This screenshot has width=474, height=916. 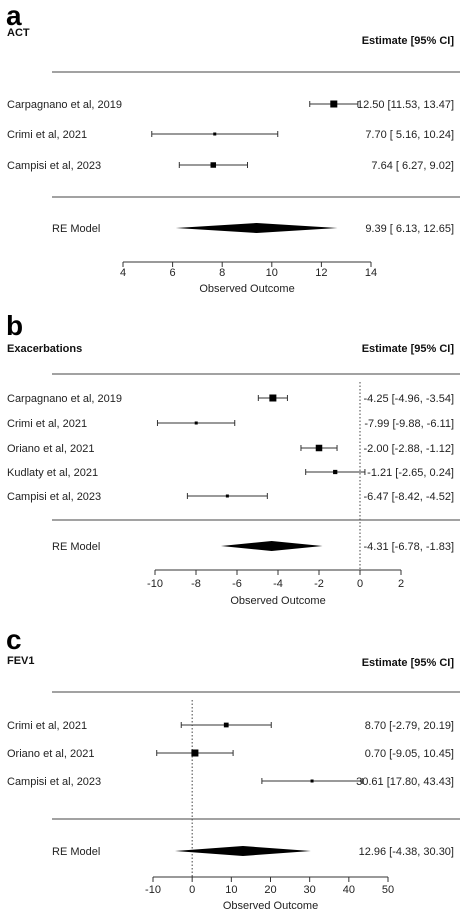 What do you see at coordinates (222, 273) in the screenshot?
I see `x-tick-label: 8` at bounding box center [222, 273].